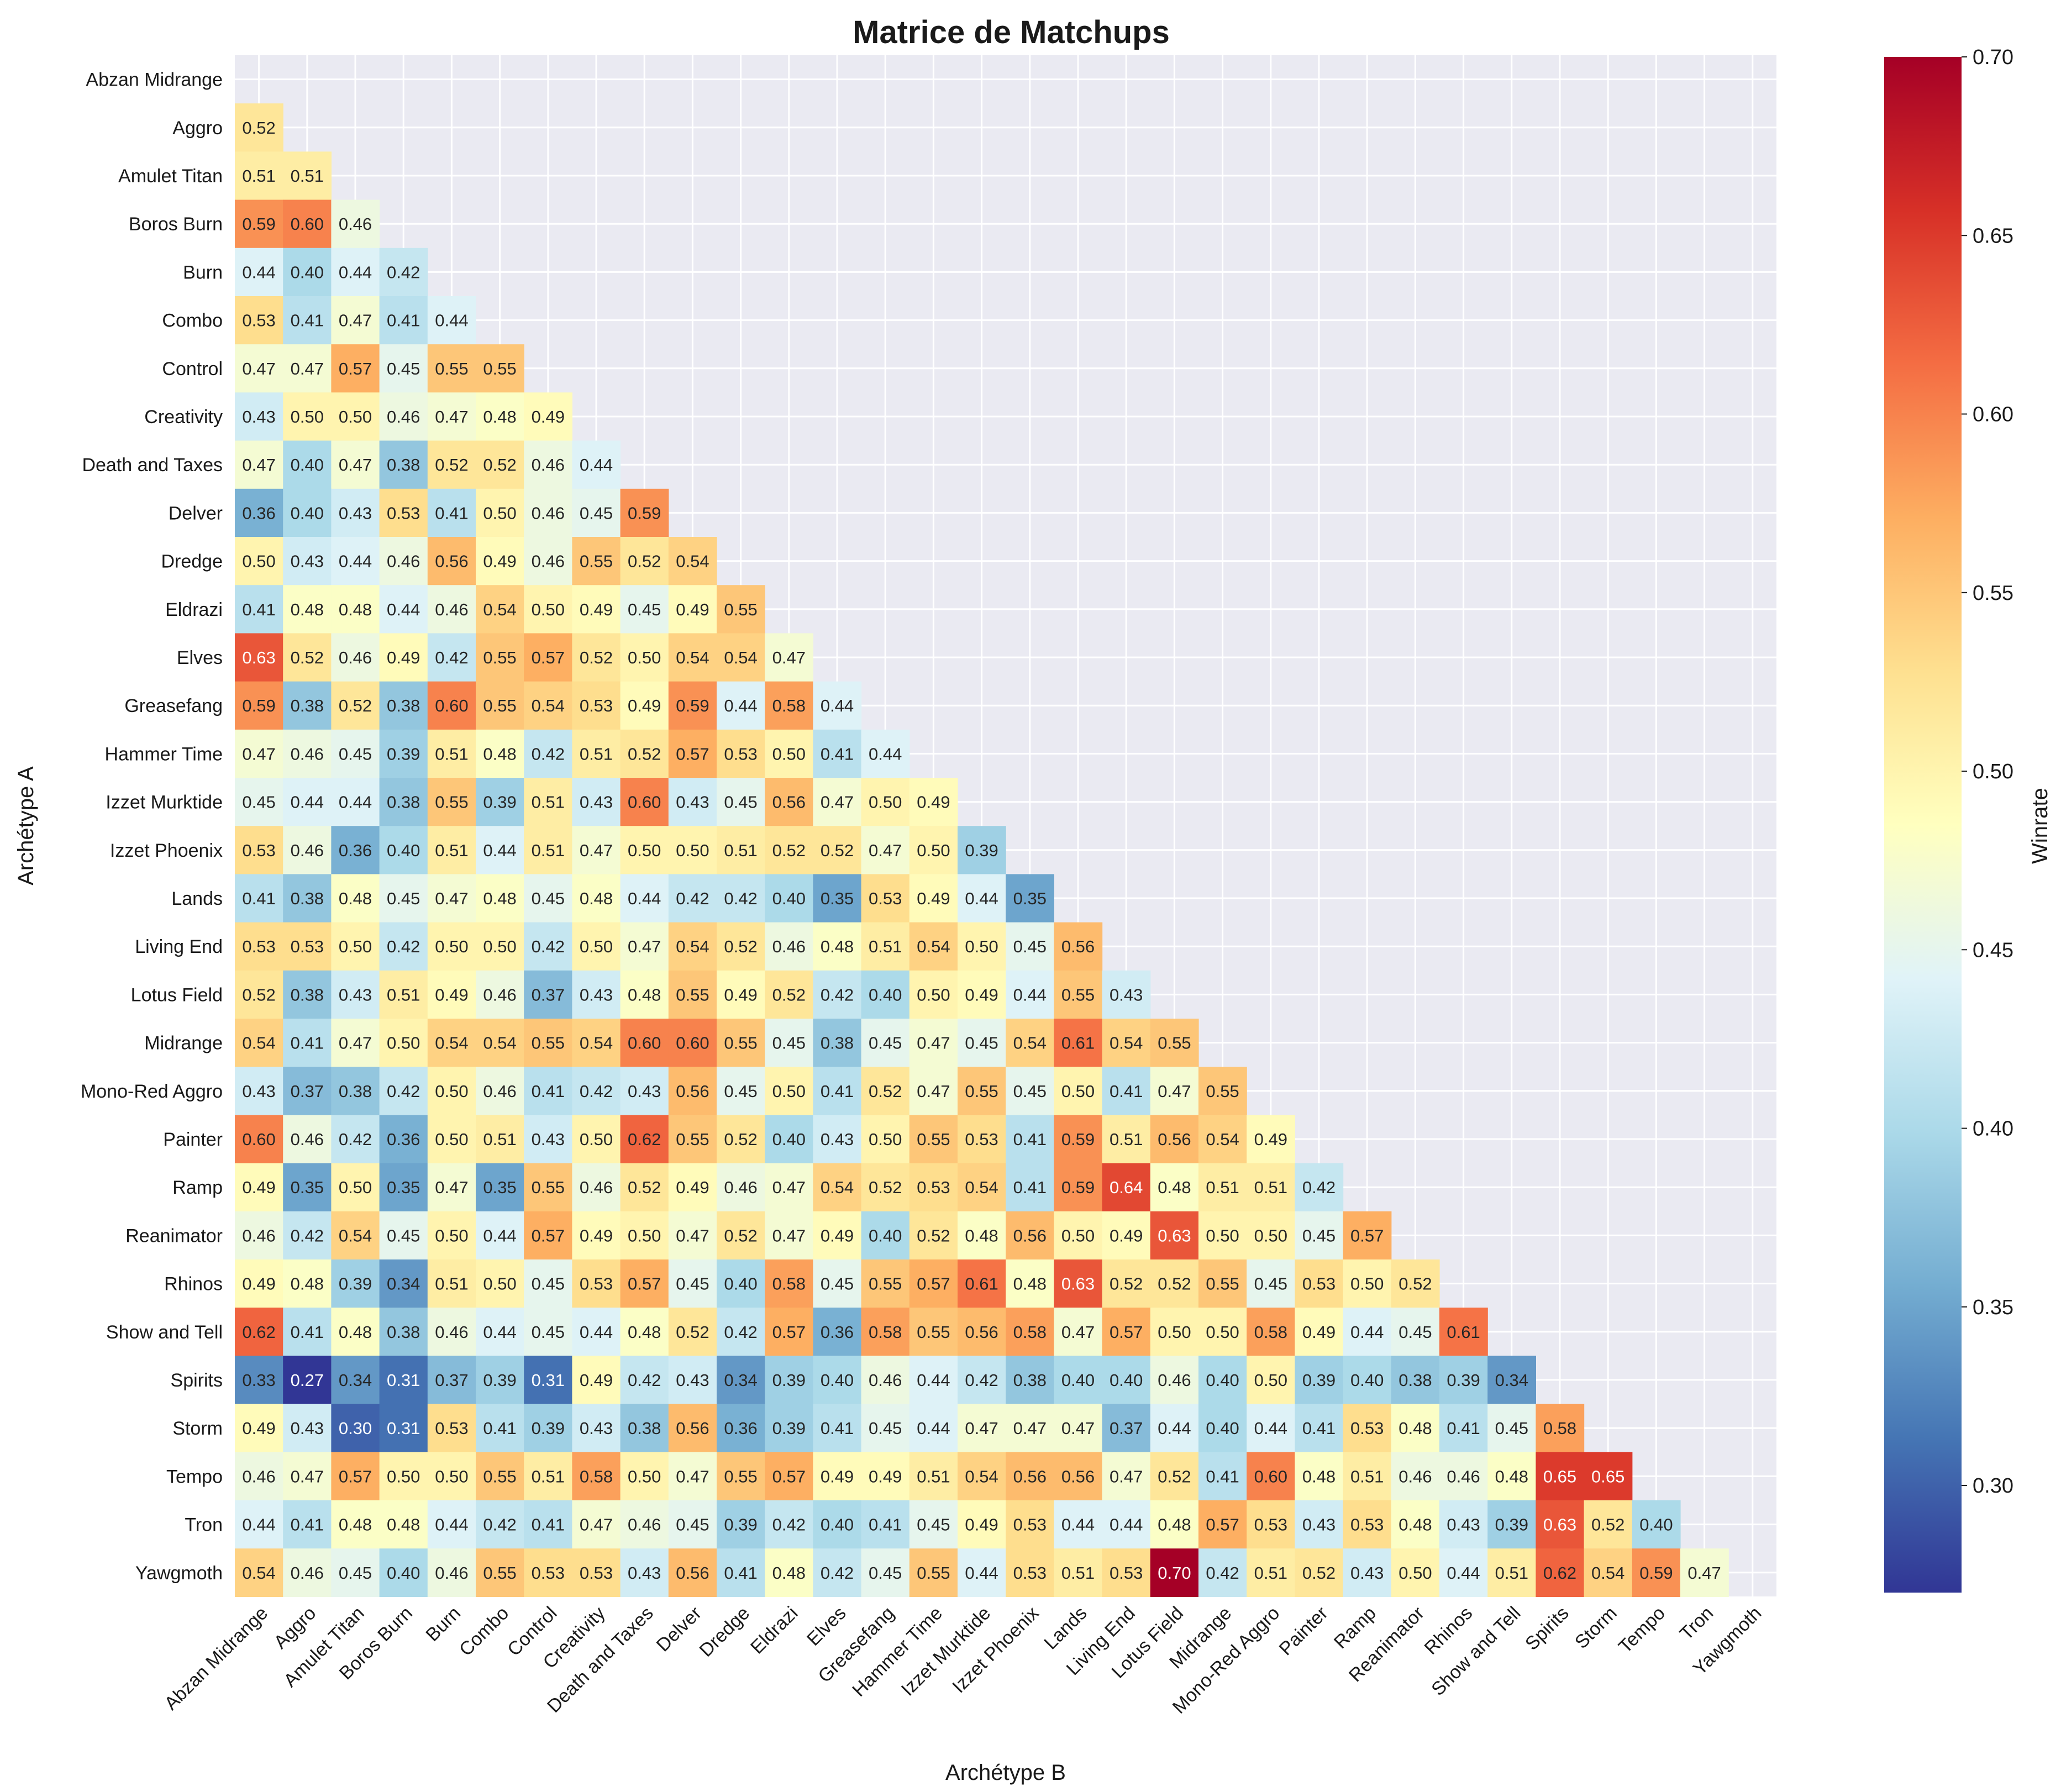  Describe the element at coordinates (183, 1043) in the screenshot. I see `y-tick-label: Midrange` at that location.